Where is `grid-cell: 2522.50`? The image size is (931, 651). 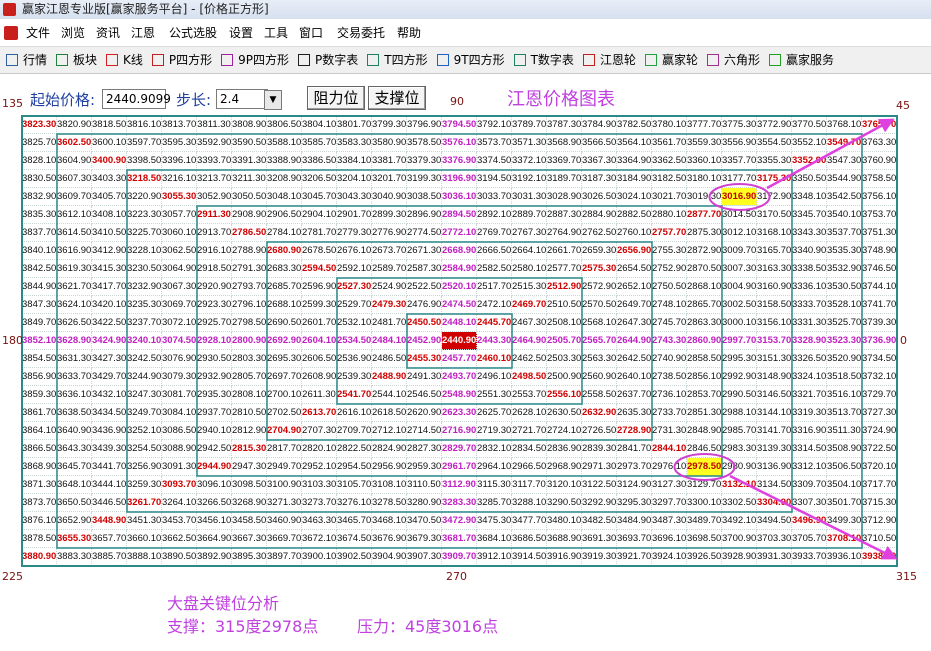
grid-cell: 2522.50 is located at coordinates (424, 287).